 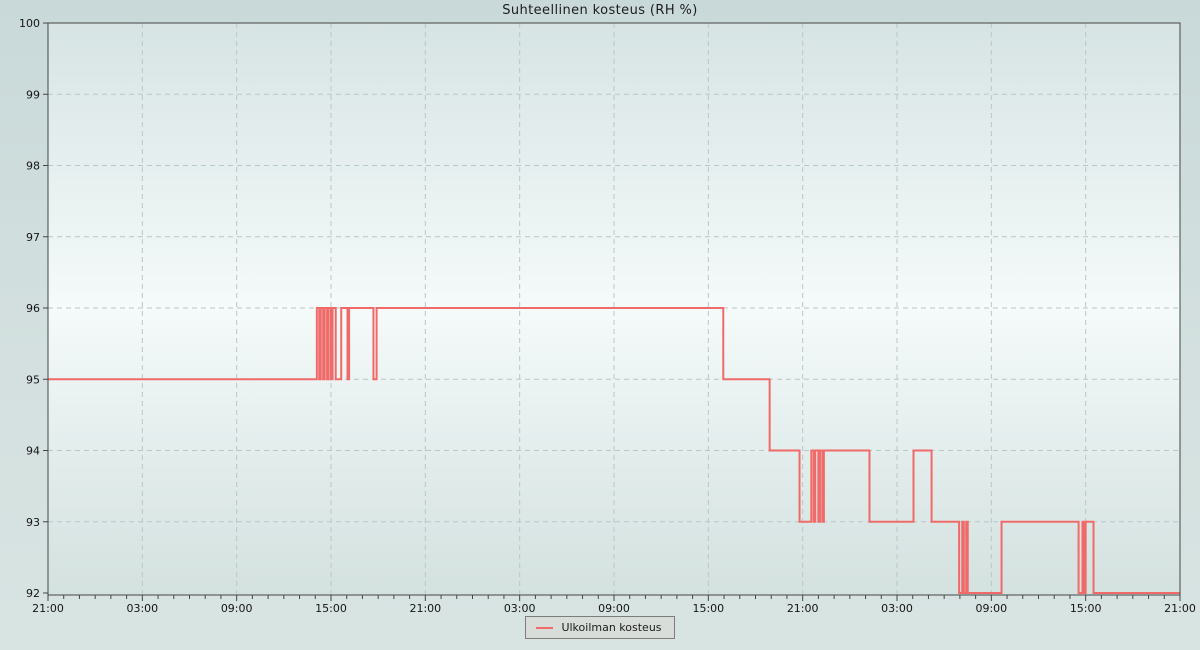 I want to click on y-tick-label: 97, so click(x=33, y=237).